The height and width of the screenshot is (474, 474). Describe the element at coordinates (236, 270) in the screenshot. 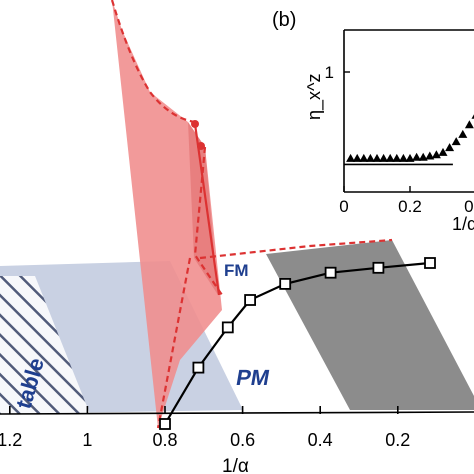

I see `fm-region-label: FM` at that location.